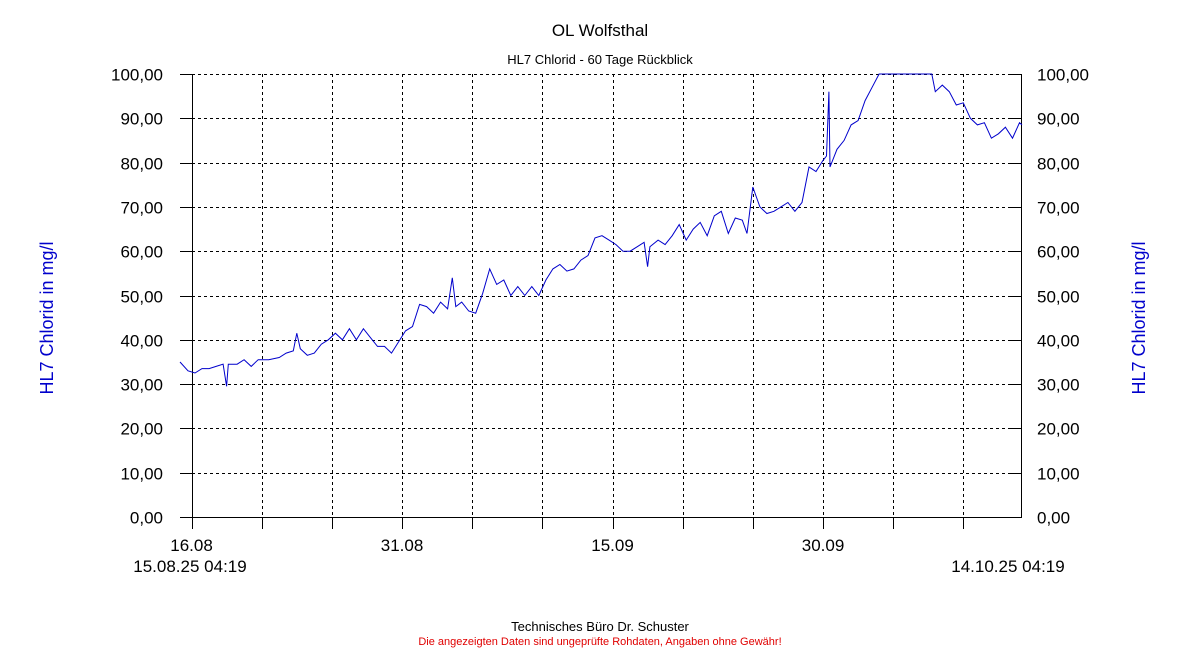 This screenshot has width=1200, height=650. What do you see at coordinates (1058, 385) in the screenshot?
I see `y-tick-label-right: 30,00` at bounding box center [1058, 385].